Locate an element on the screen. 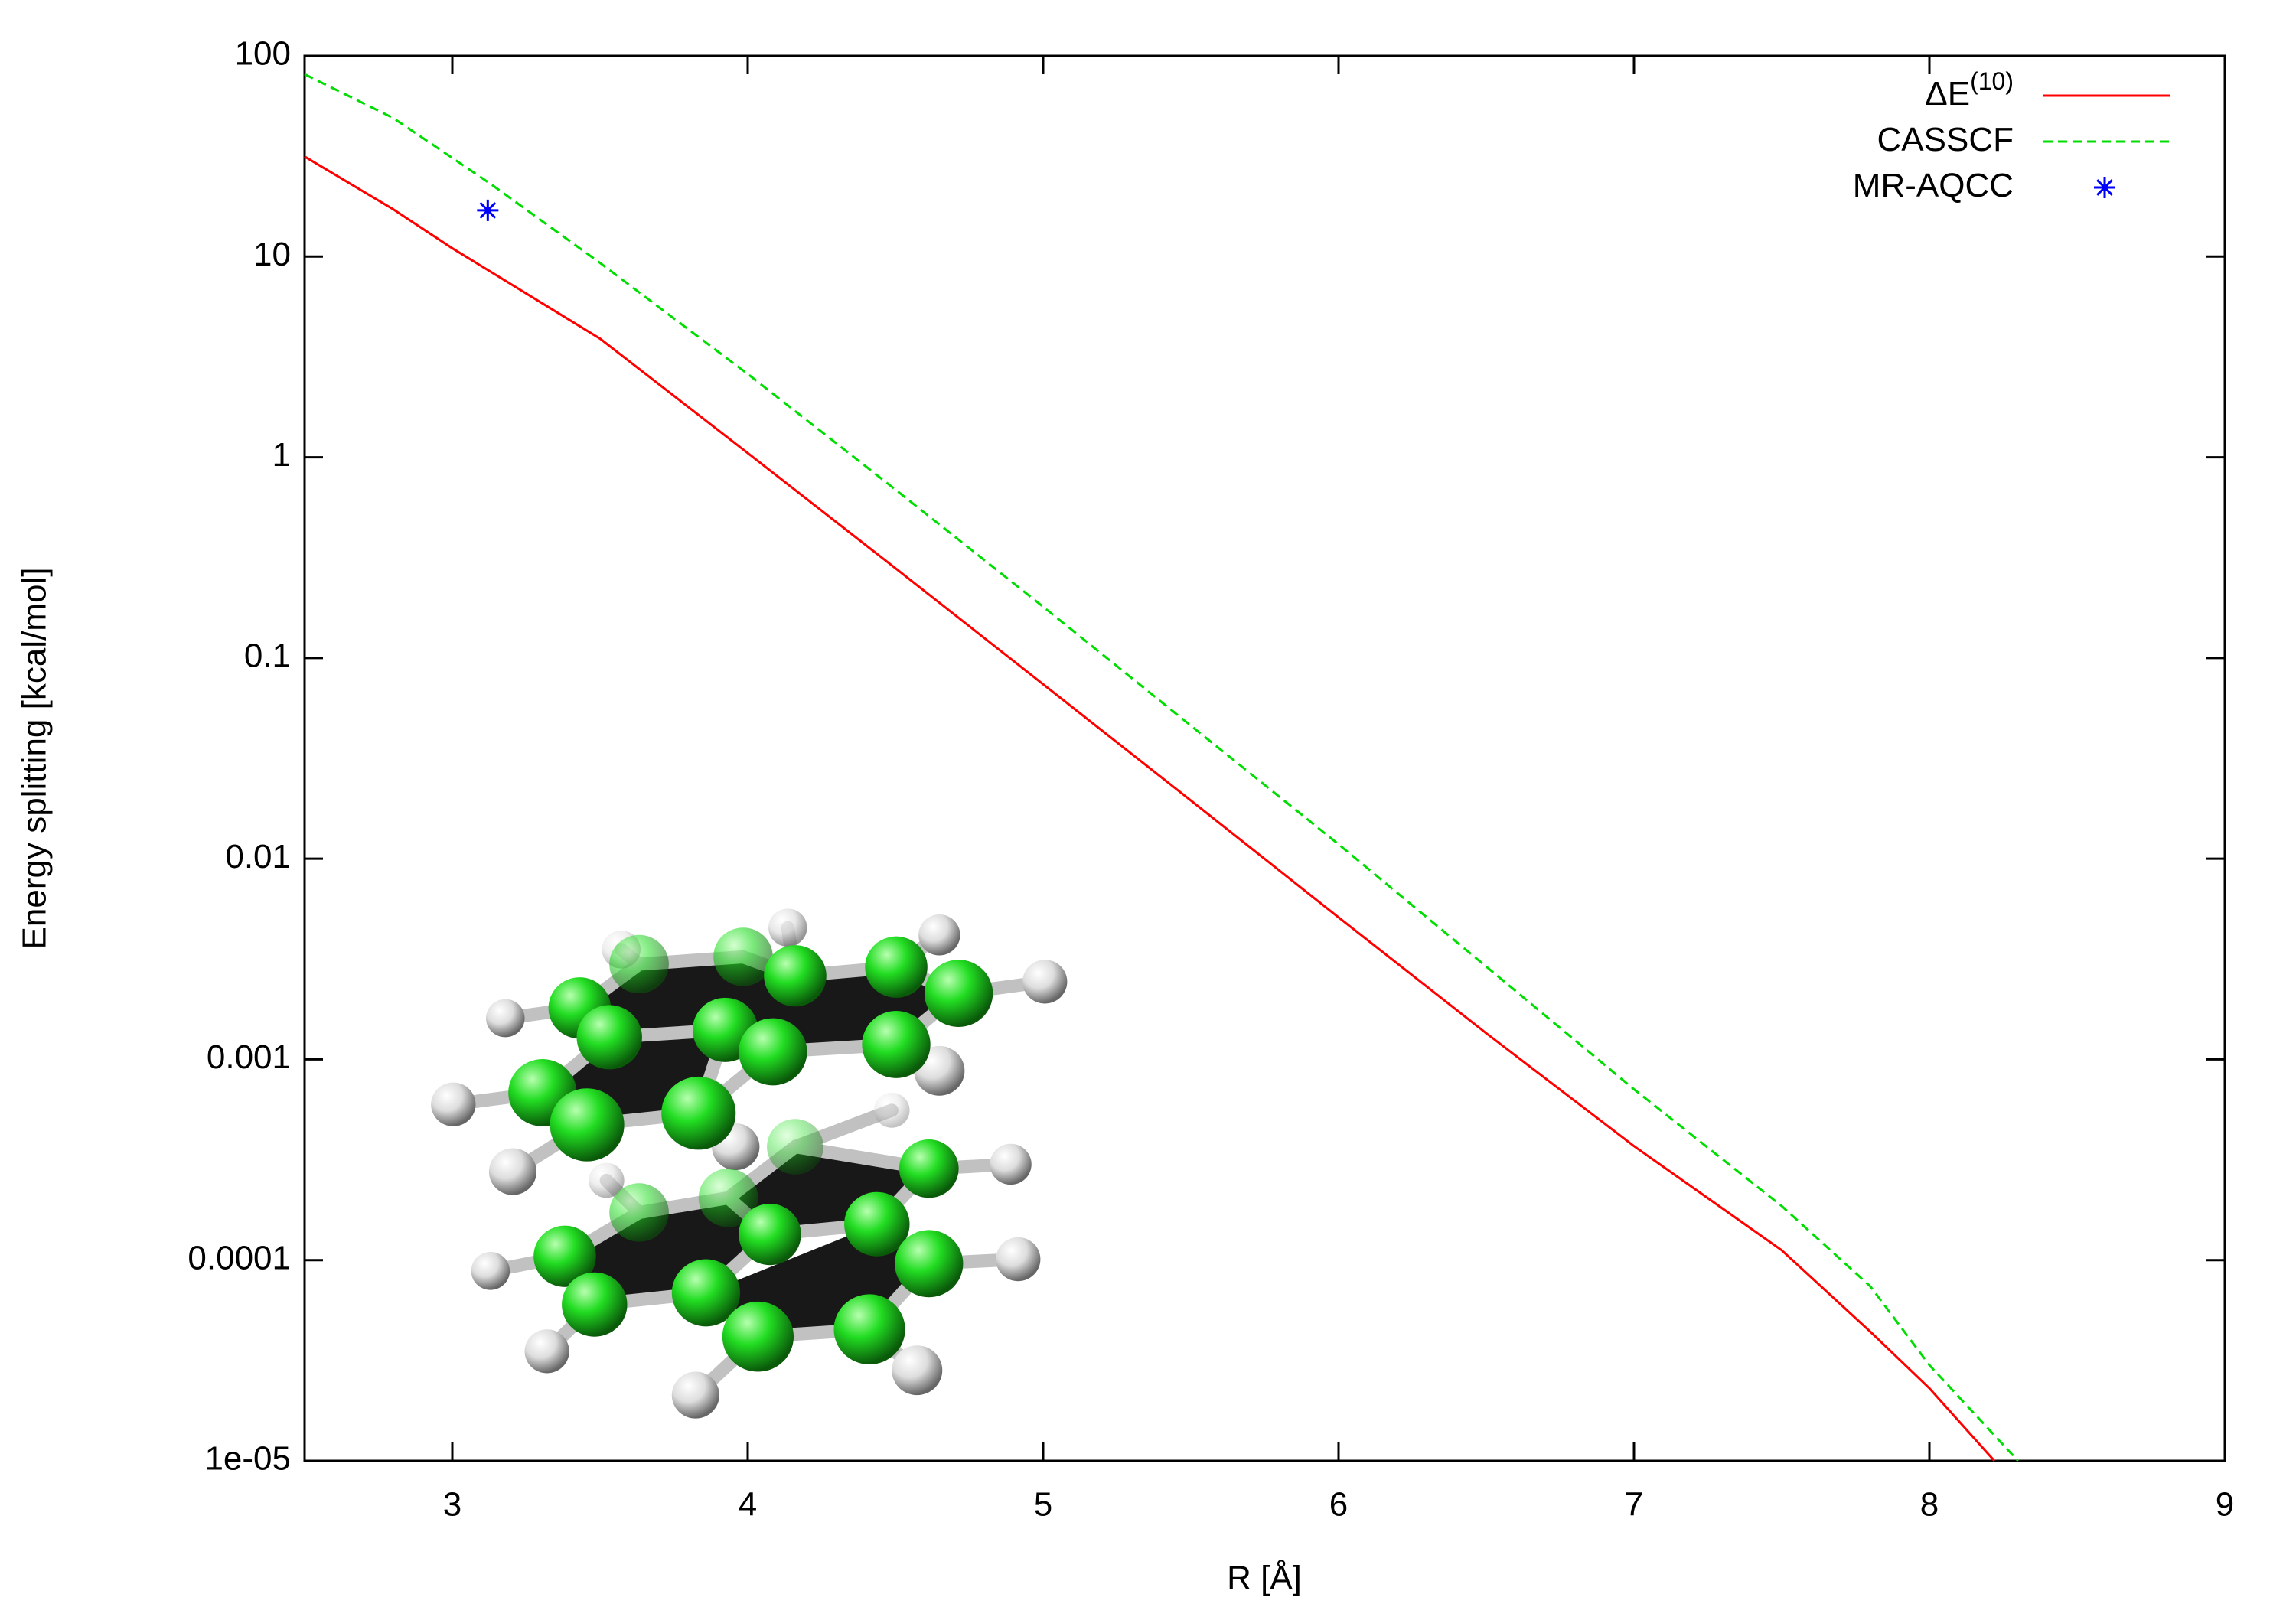 The width and height of the screenshot is (2296, 1607). y-tick-label: 1e-05 is located at coordinates (247, 1459).